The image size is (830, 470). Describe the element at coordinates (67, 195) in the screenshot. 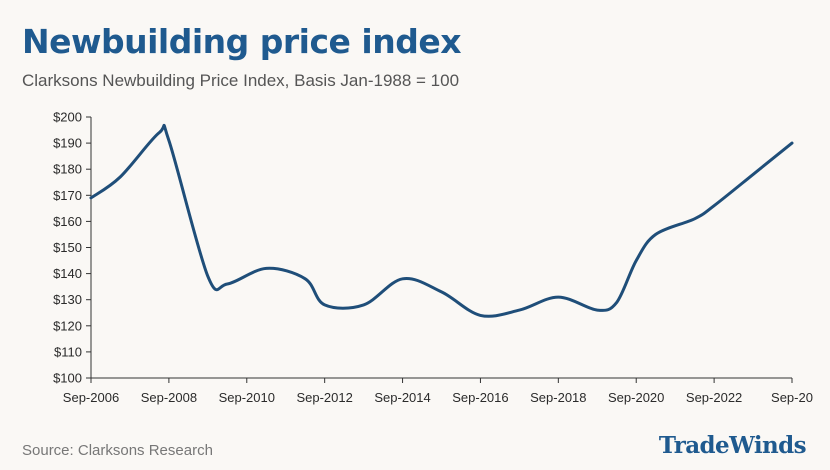

I see `y-tick-label: $170` at that location.